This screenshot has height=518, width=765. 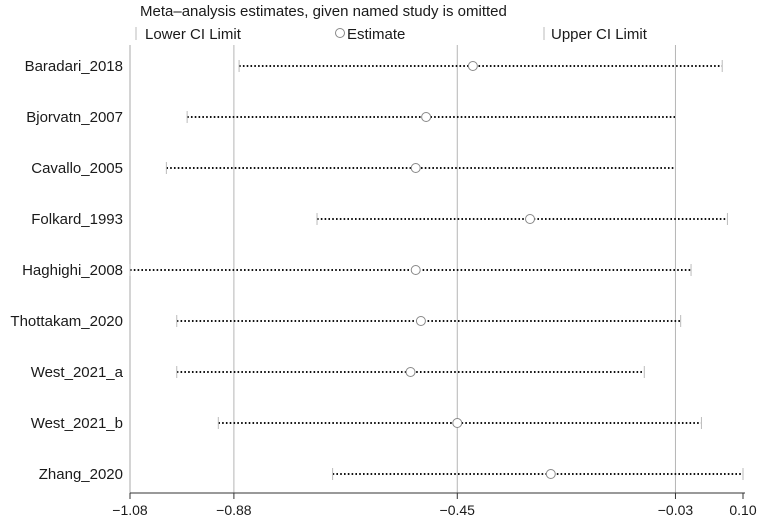 What do you see at coordinates (234, 510) in the screenshot?
I see `x-tick-label-1: −0.88` at bounding box center [234, 510].